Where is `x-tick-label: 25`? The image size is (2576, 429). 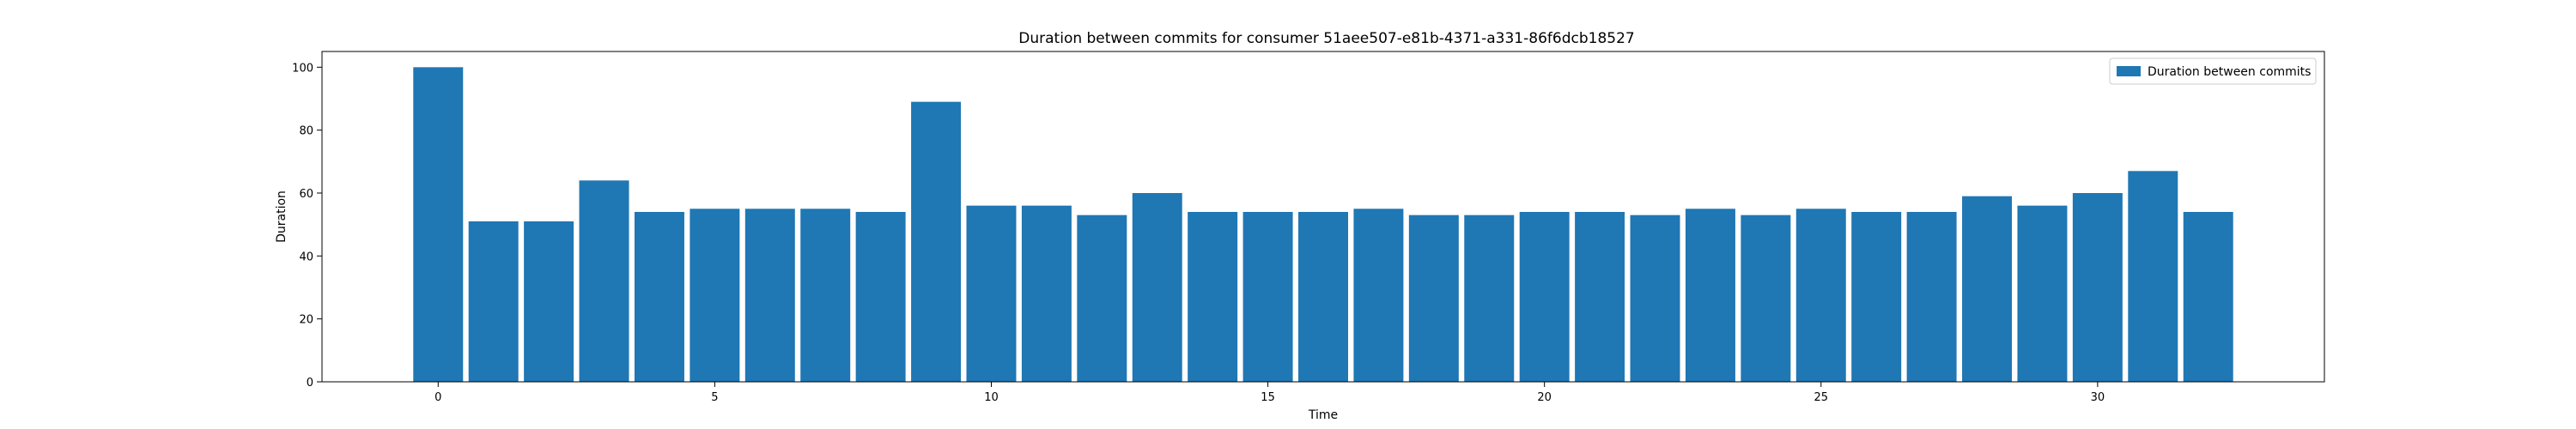 x-tick-label: 25 is located at coordinates (1821, 398).